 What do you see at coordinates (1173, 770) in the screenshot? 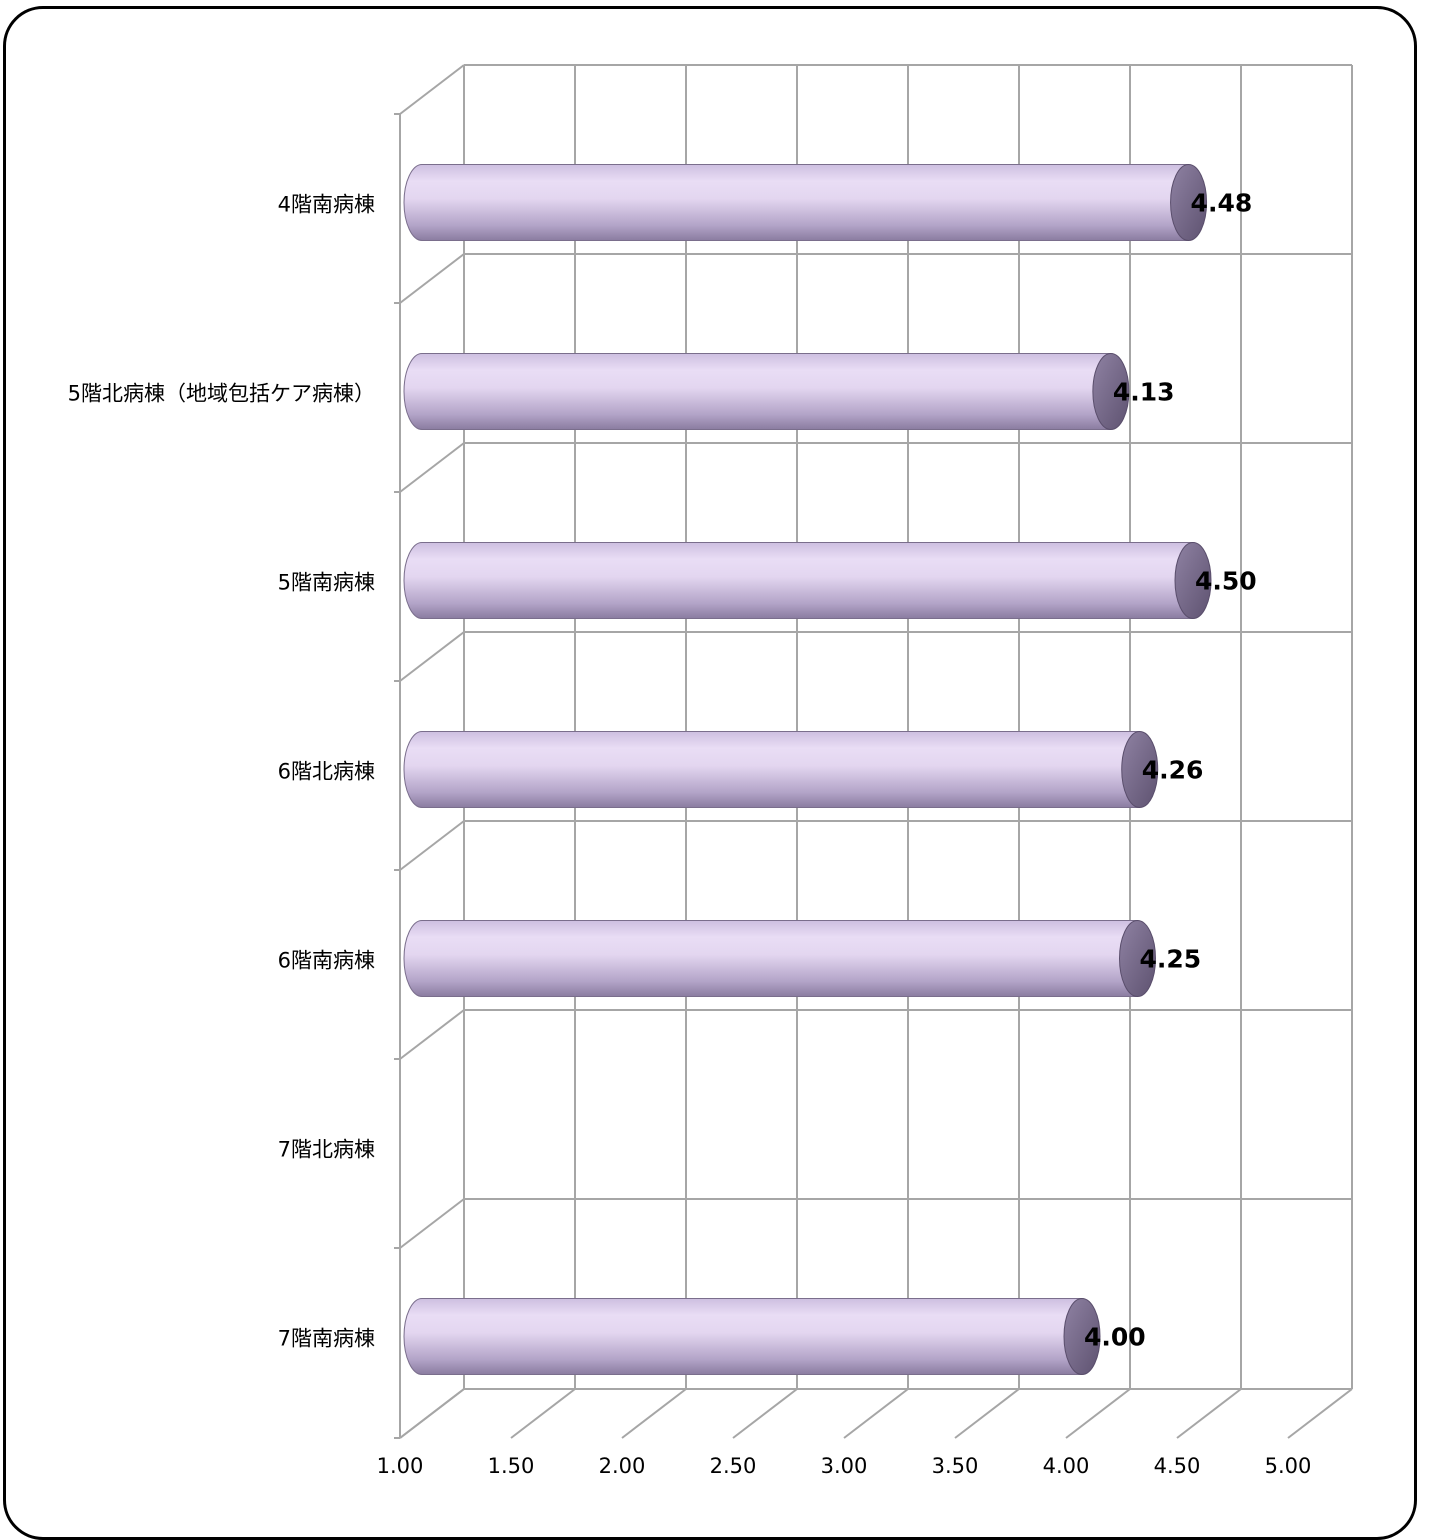
I see `value-label: 4.26` at bounding box center [1173, 770].